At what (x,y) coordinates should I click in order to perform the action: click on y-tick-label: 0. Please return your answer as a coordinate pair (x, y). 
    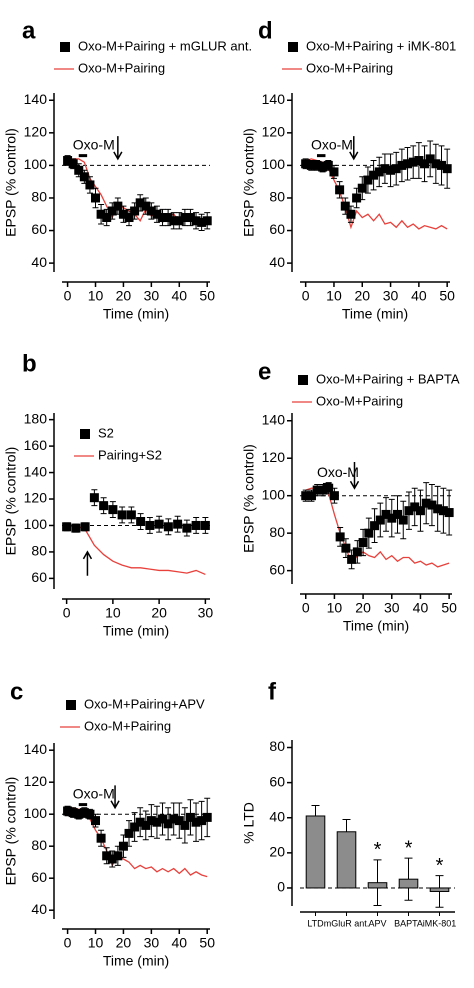
    Looking at the image, I should click on (281, 887).